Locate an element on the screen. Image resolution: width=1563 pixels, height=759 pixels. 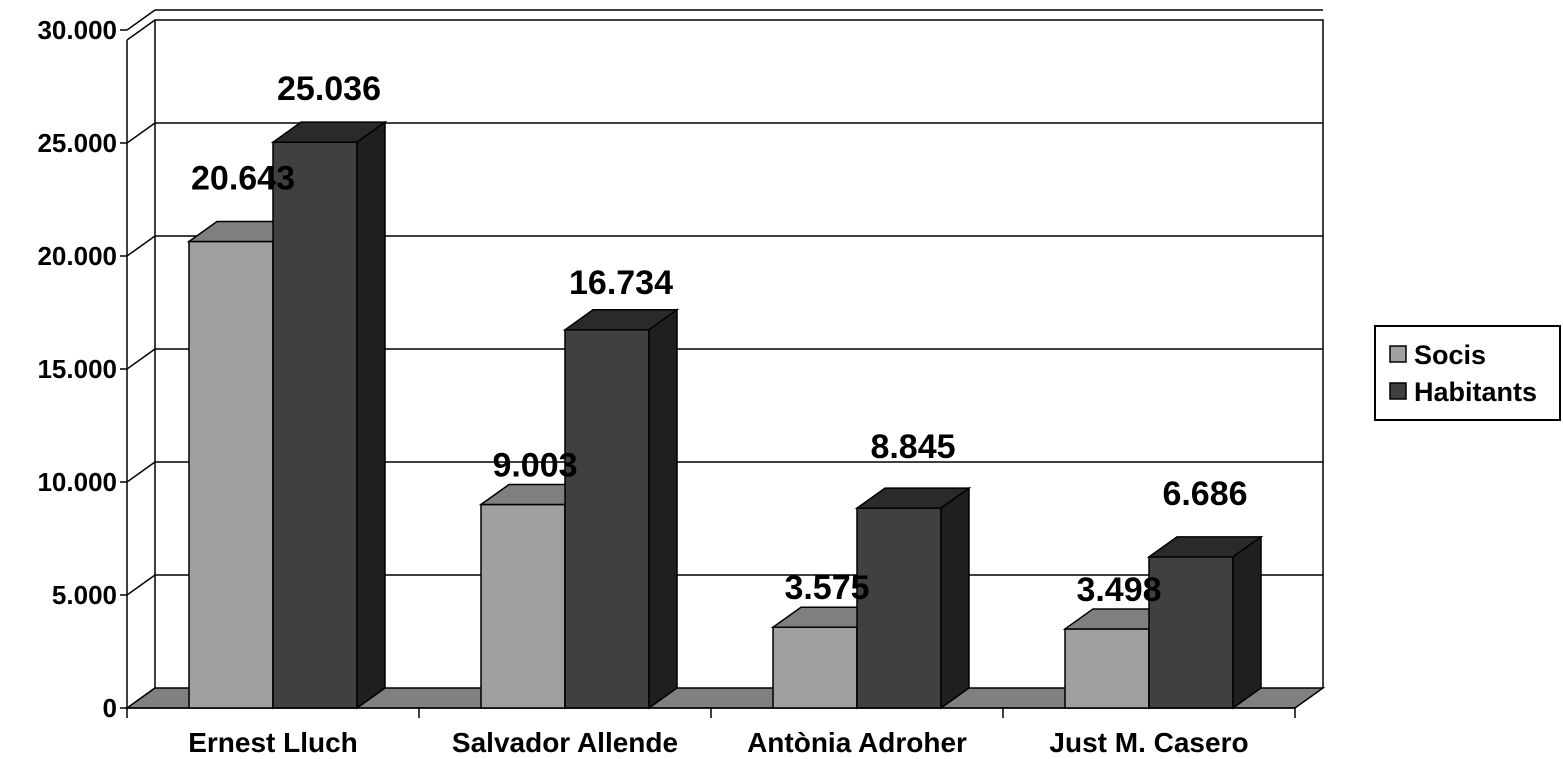
legend-swatch-habitants is located at coordinates (1398, 391).